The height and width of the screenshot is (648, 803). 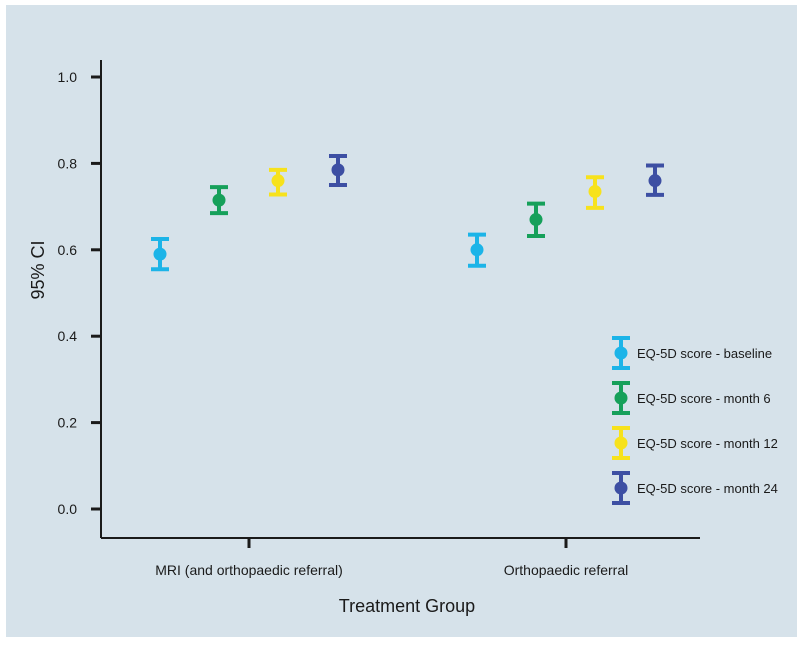 What do you see at coordinates (68, 423) in the screenshot?
I see `y-tick-label: 0.2` at bounding box center [68, 423].